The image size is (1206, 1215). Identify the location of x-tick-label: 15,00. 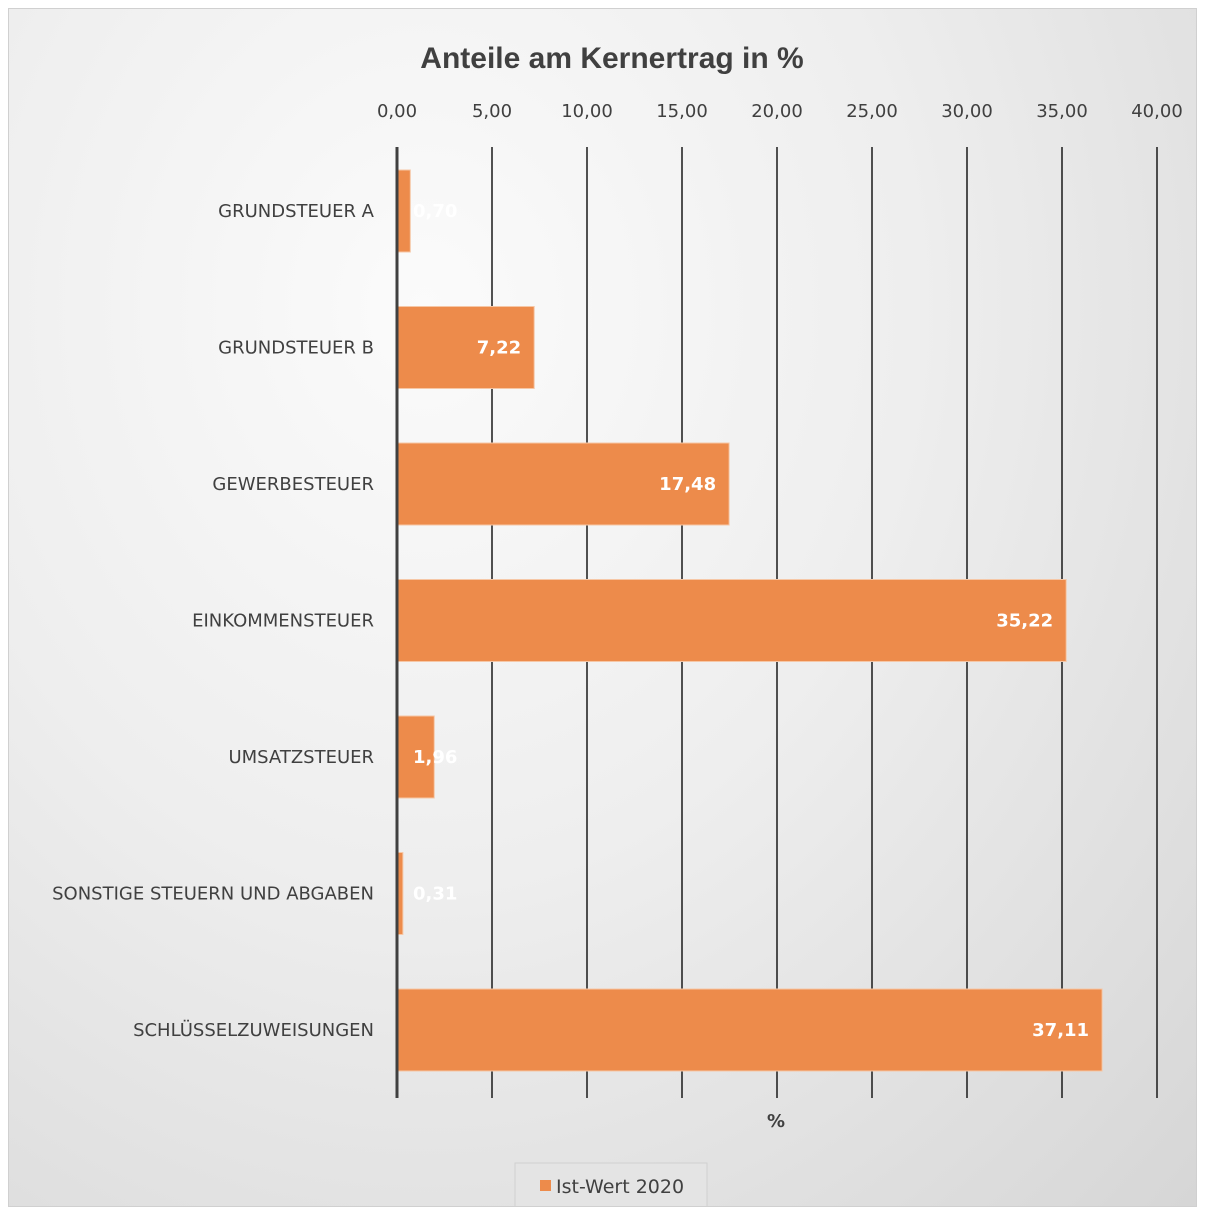
(682, 111).